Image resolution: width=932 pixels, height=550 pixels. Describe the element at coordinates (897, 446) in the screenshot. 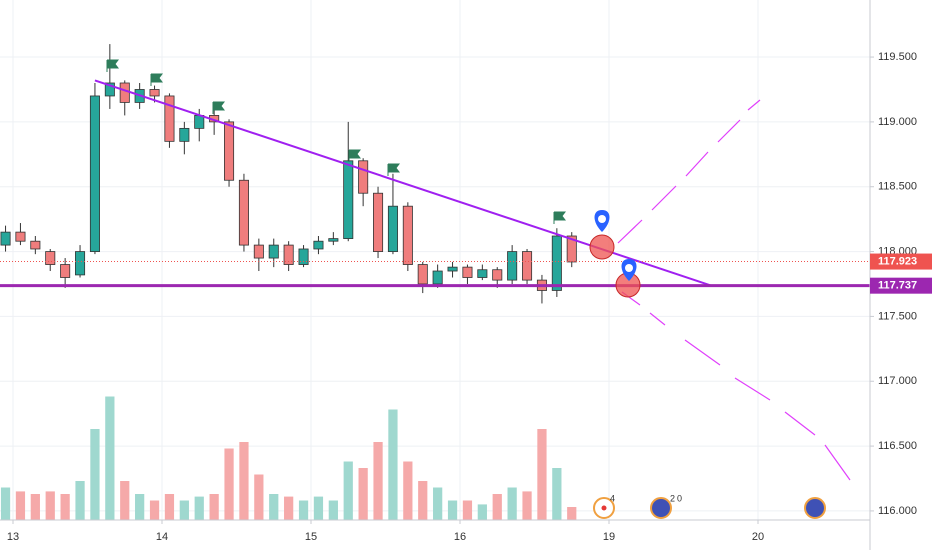

I see `y-tick-label: 116.500` at that location.